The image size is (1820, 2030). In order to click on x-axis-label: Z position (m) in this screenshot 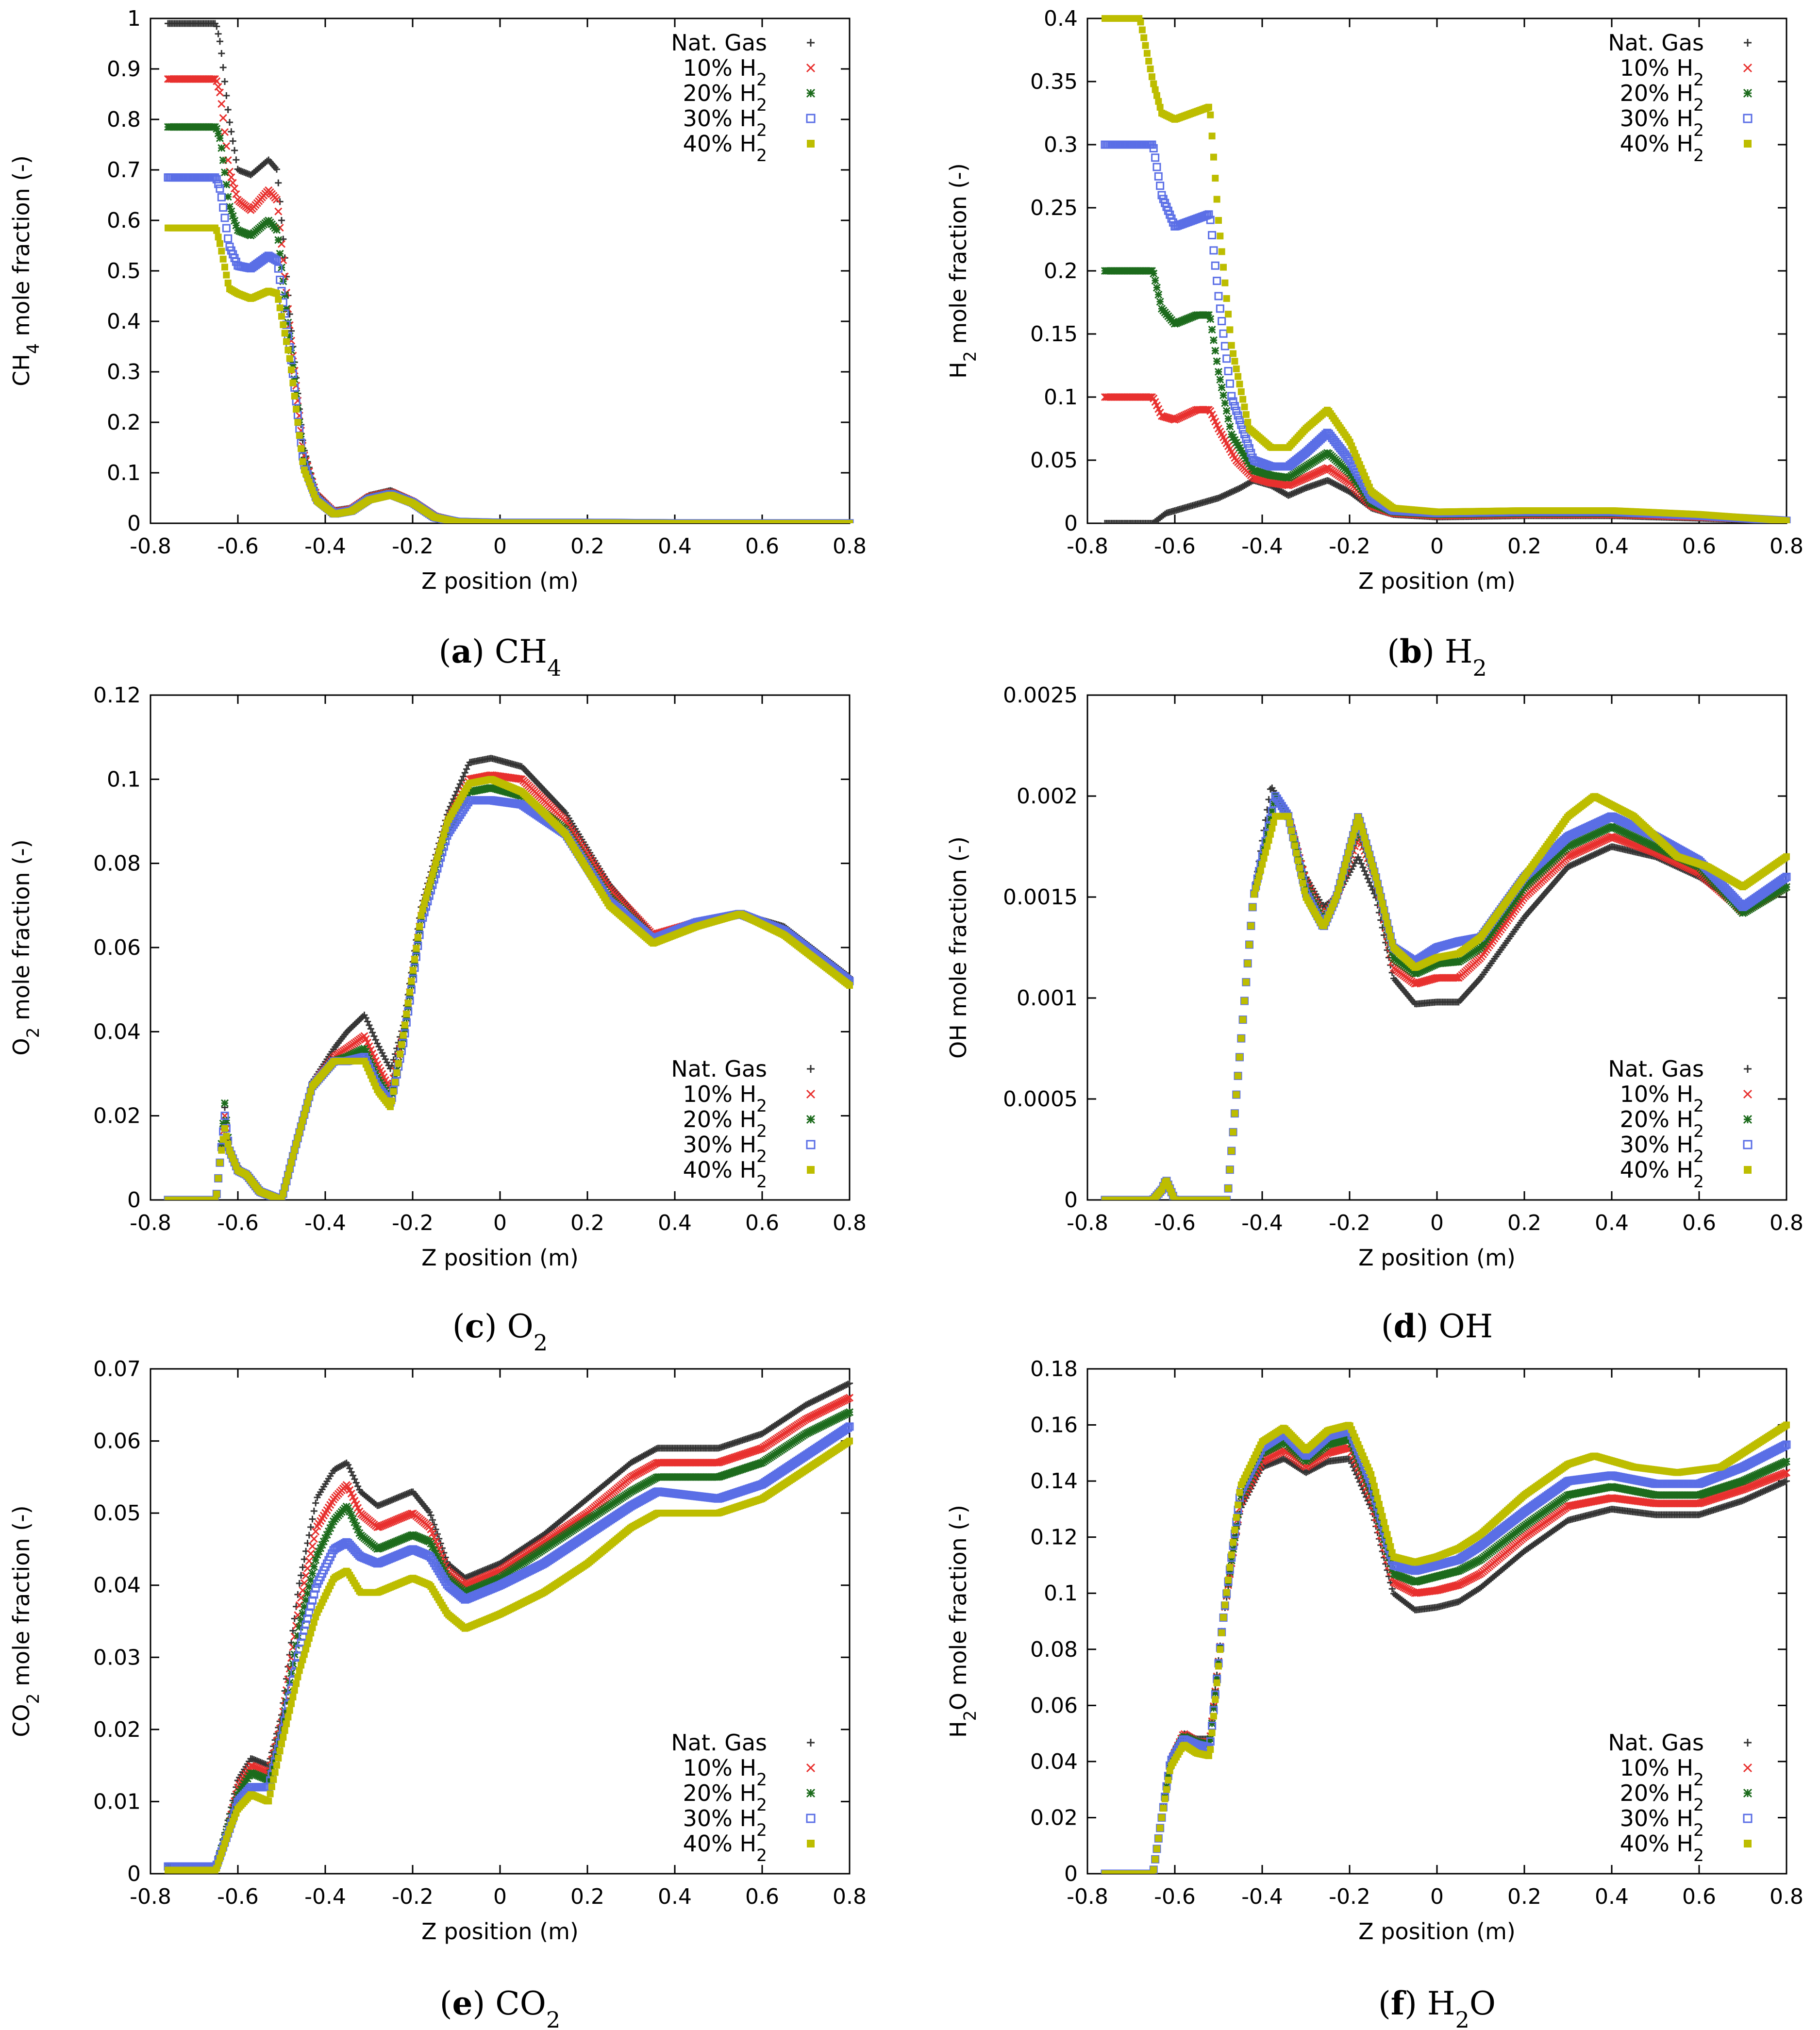, I will do `click(500, 1258)`.